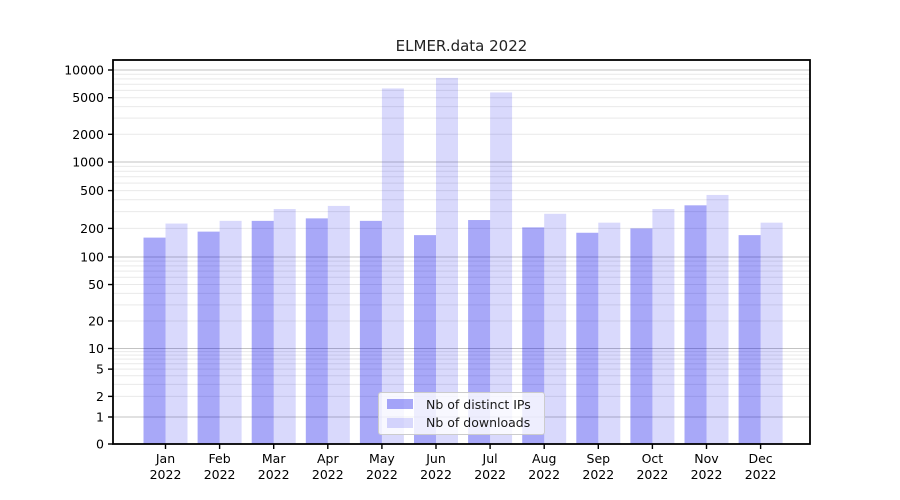 The image size is (900, 500). I want to click on y-tick-label: 500, so click(92, 190).